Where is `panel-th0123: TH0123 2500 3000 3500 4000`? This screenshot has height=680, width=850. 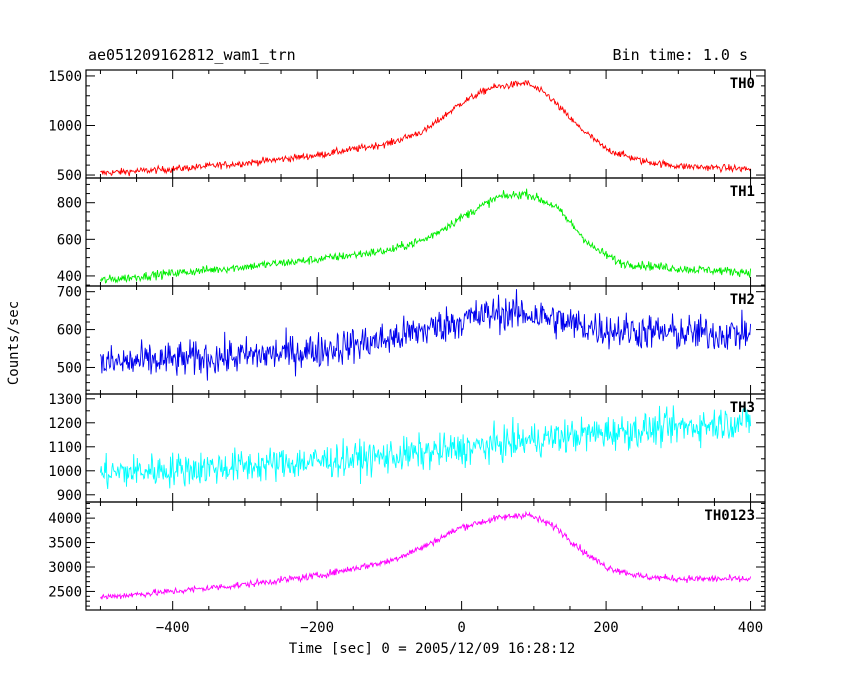 panel-th0123: TH0123 2500 3000 3500 4000 is located at coordinates (407, 556).